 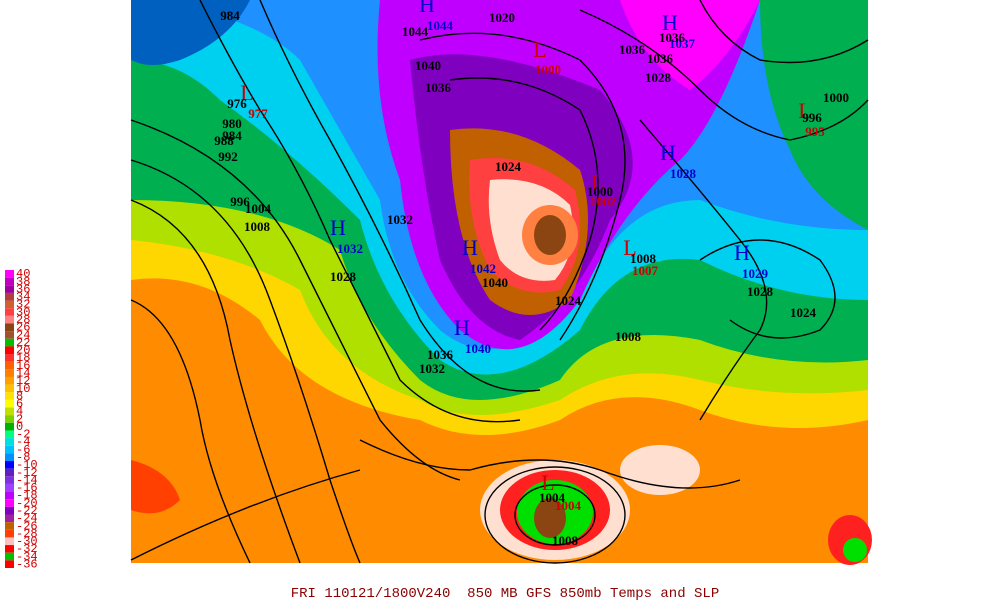 I want to click on legend-label: 32, so click(x=23, y=305).